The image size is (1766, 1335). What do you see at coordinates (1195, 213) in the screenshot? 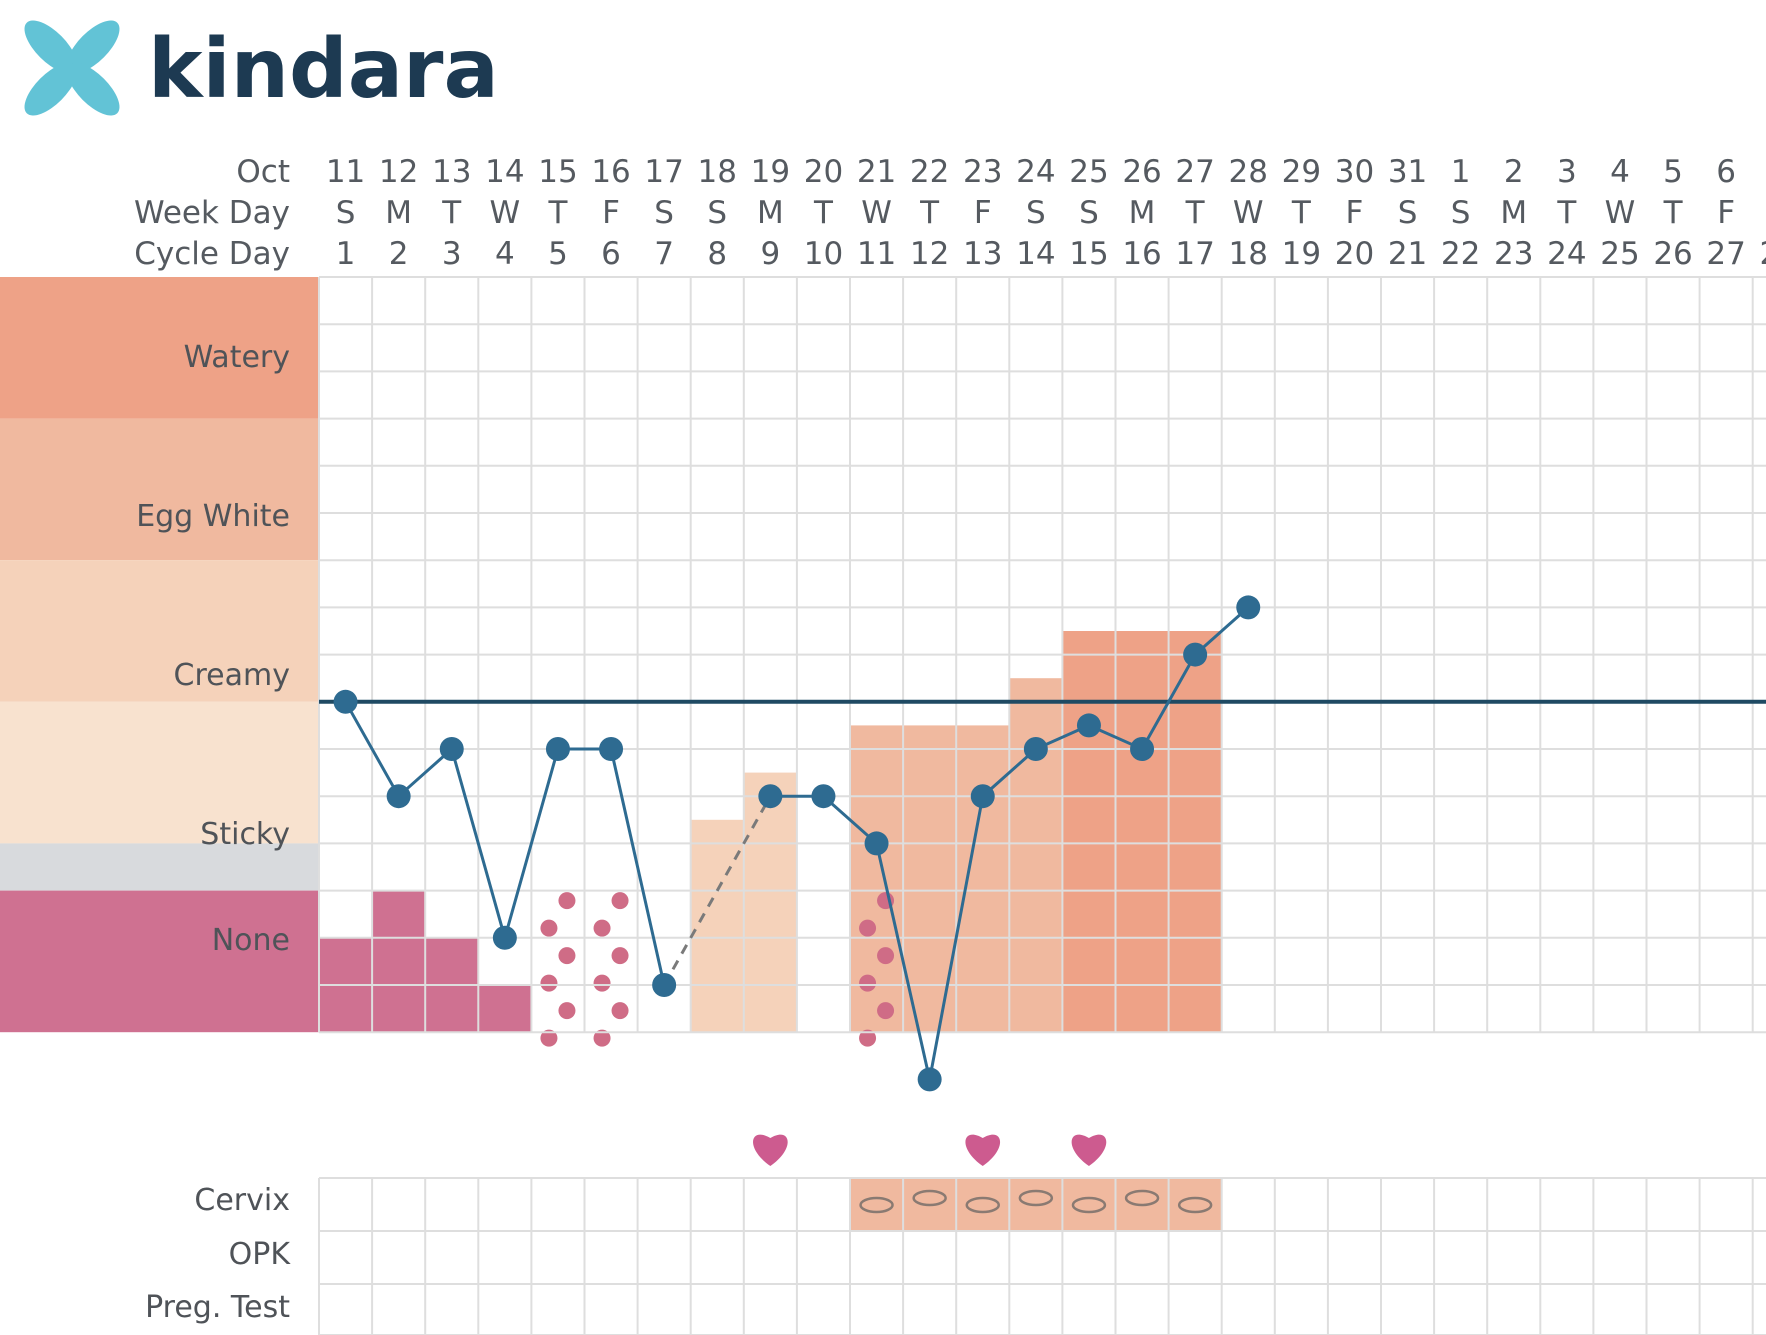
I see `header-weekday: T` at bounding box center [1195, 213].